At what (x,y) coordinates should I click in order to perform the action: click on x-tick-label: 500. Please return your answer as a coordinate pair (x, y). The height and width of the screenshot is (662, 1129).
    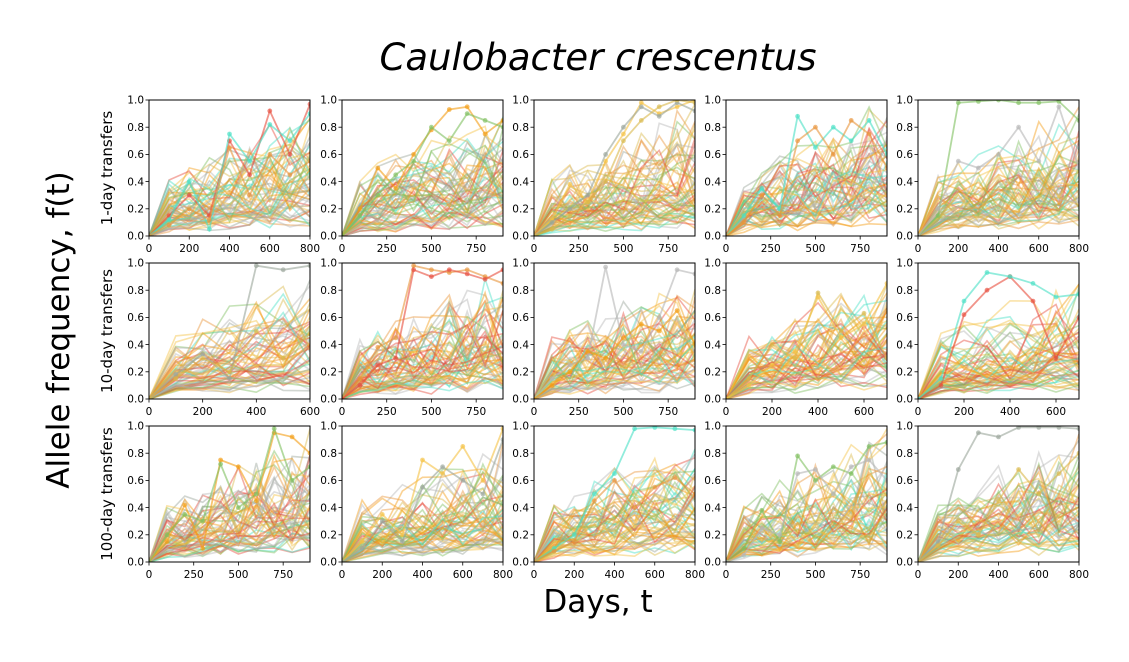
    Looking at the image, I should click on (431, 412).